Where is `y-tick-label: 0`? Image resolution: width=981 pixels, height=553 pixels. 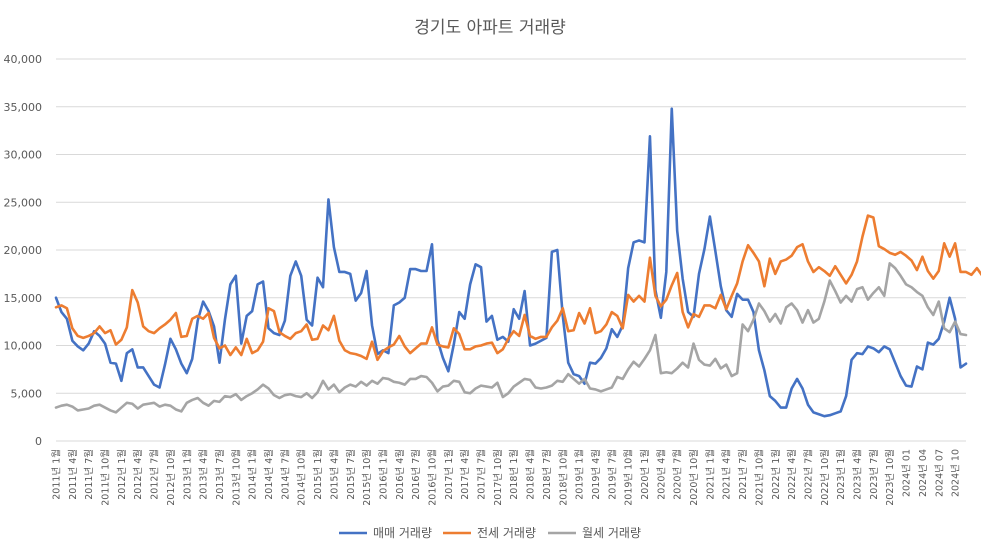 y-tick-label: 0 is located at coordinates (38, 441).